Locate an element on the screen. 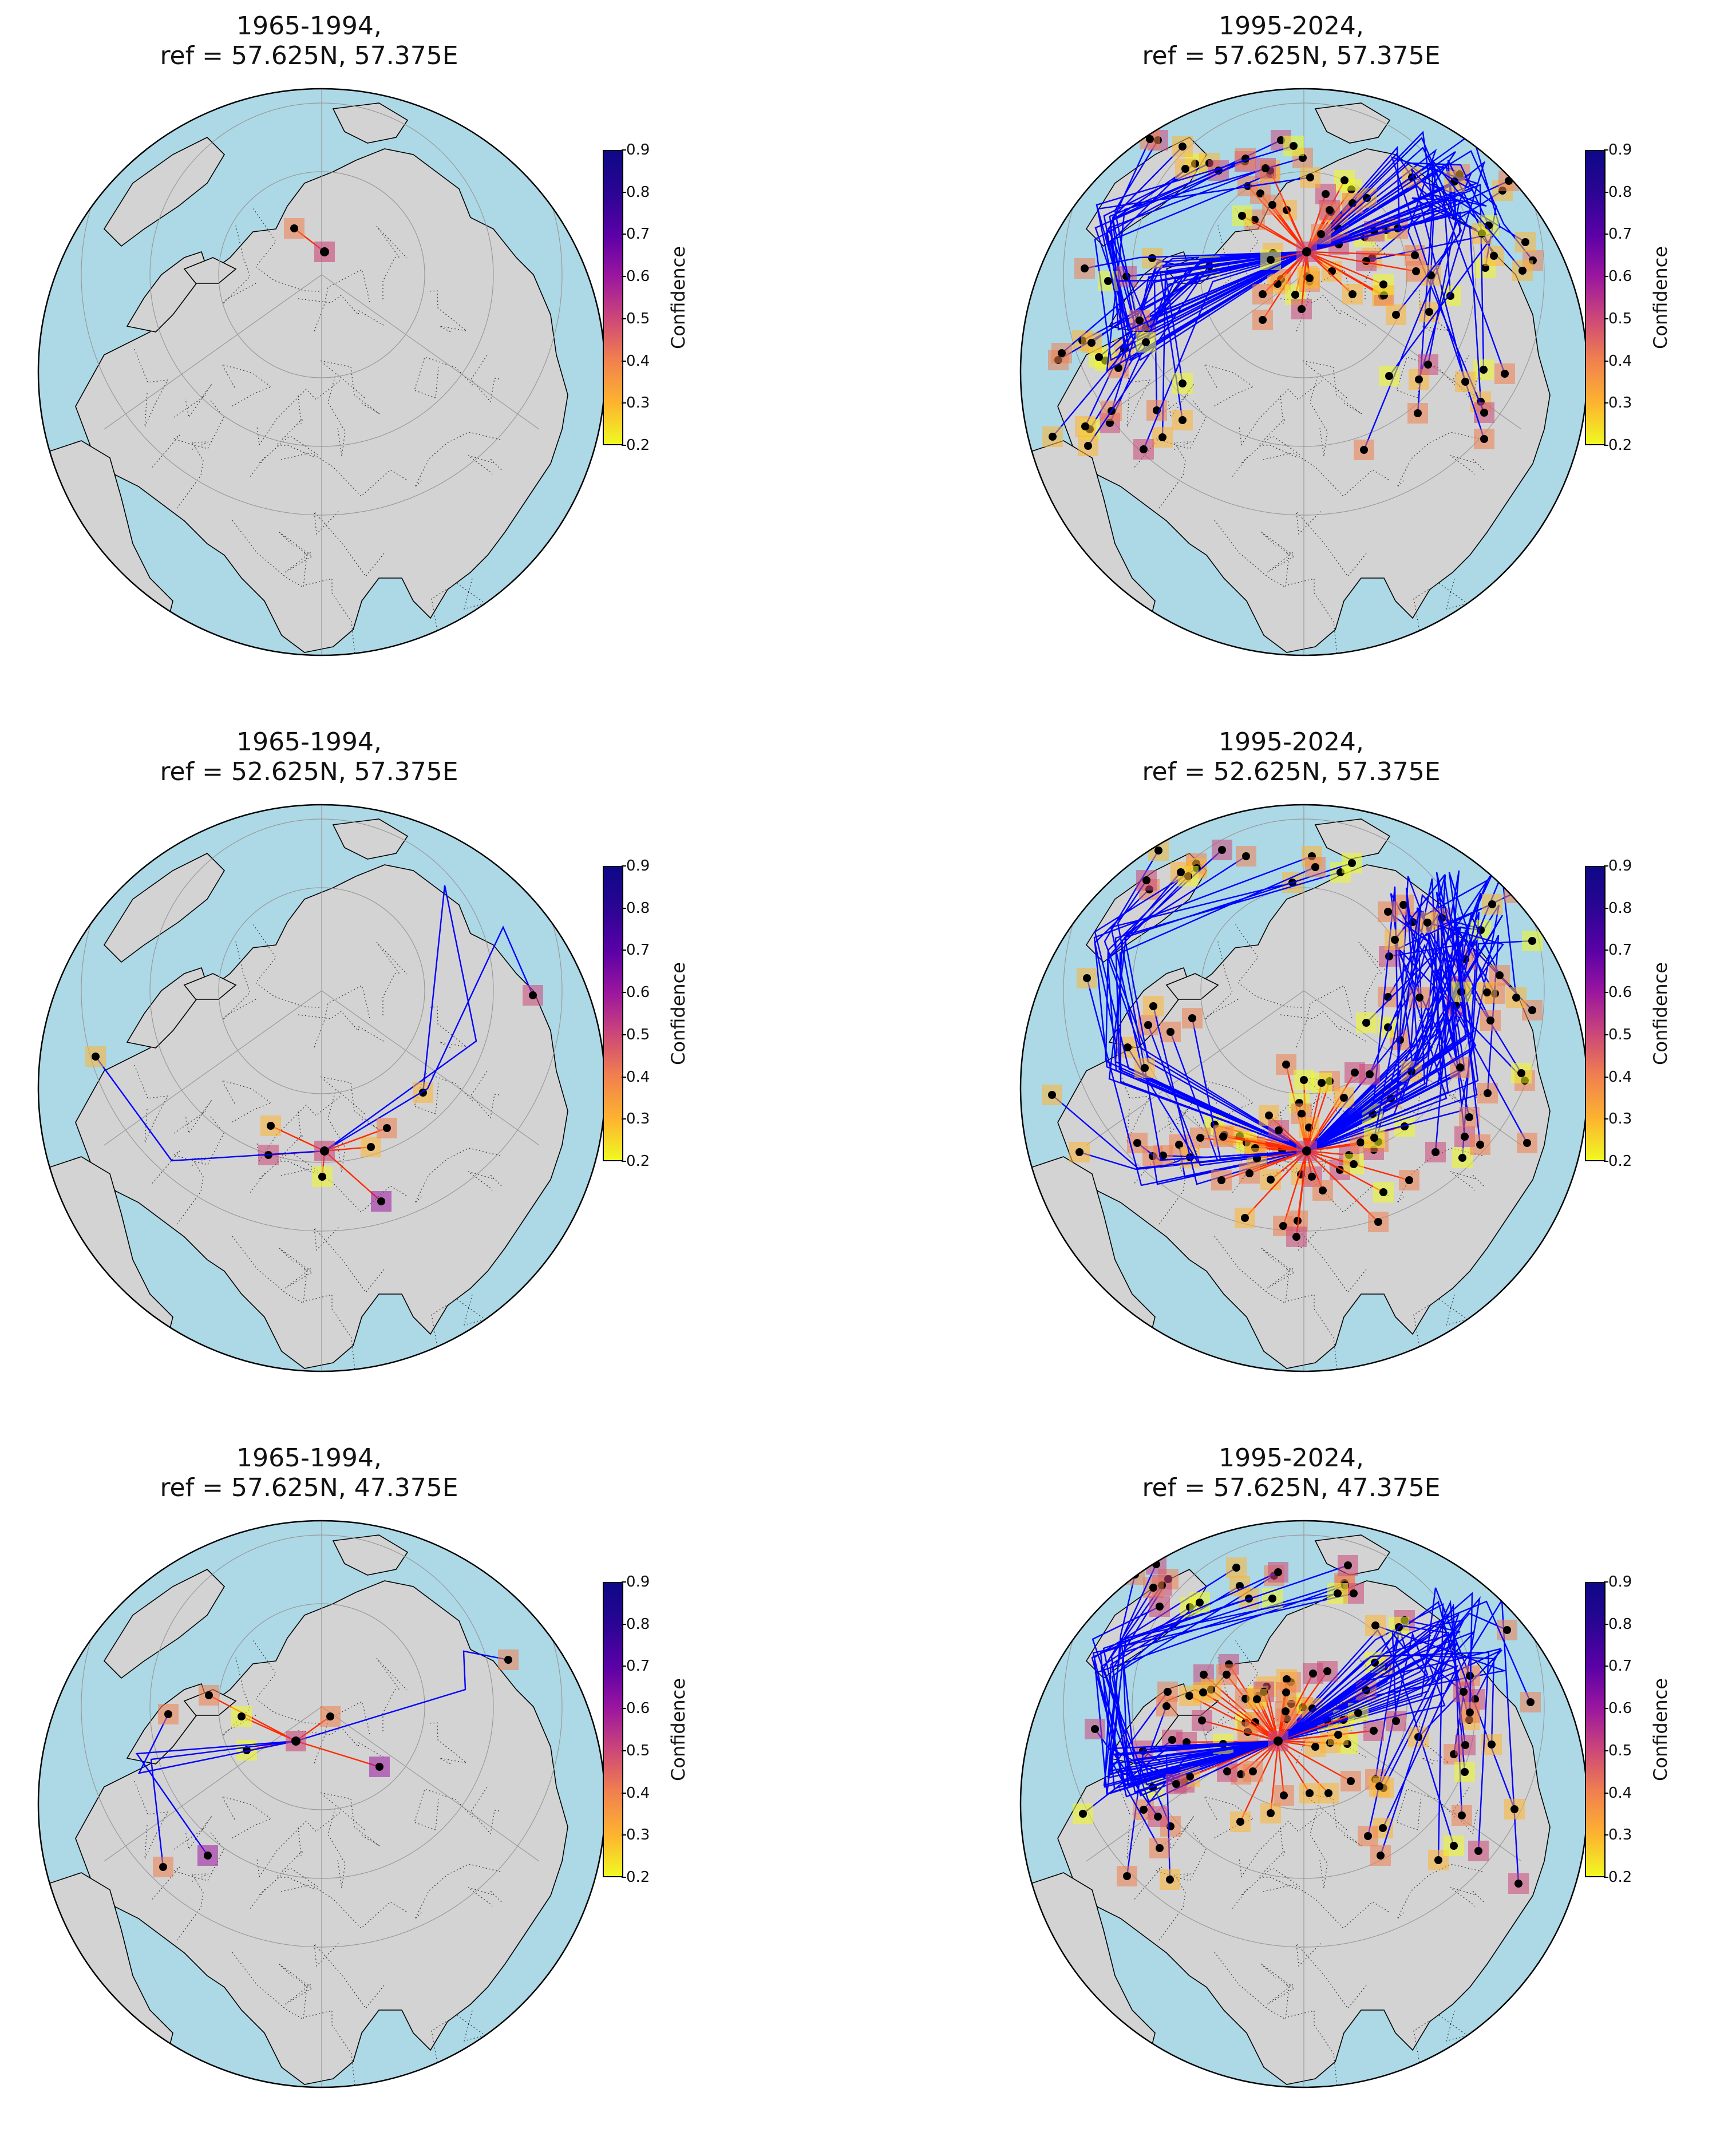  colorbar-tick-label: 0.2 is located at coordinates (635, 1877).